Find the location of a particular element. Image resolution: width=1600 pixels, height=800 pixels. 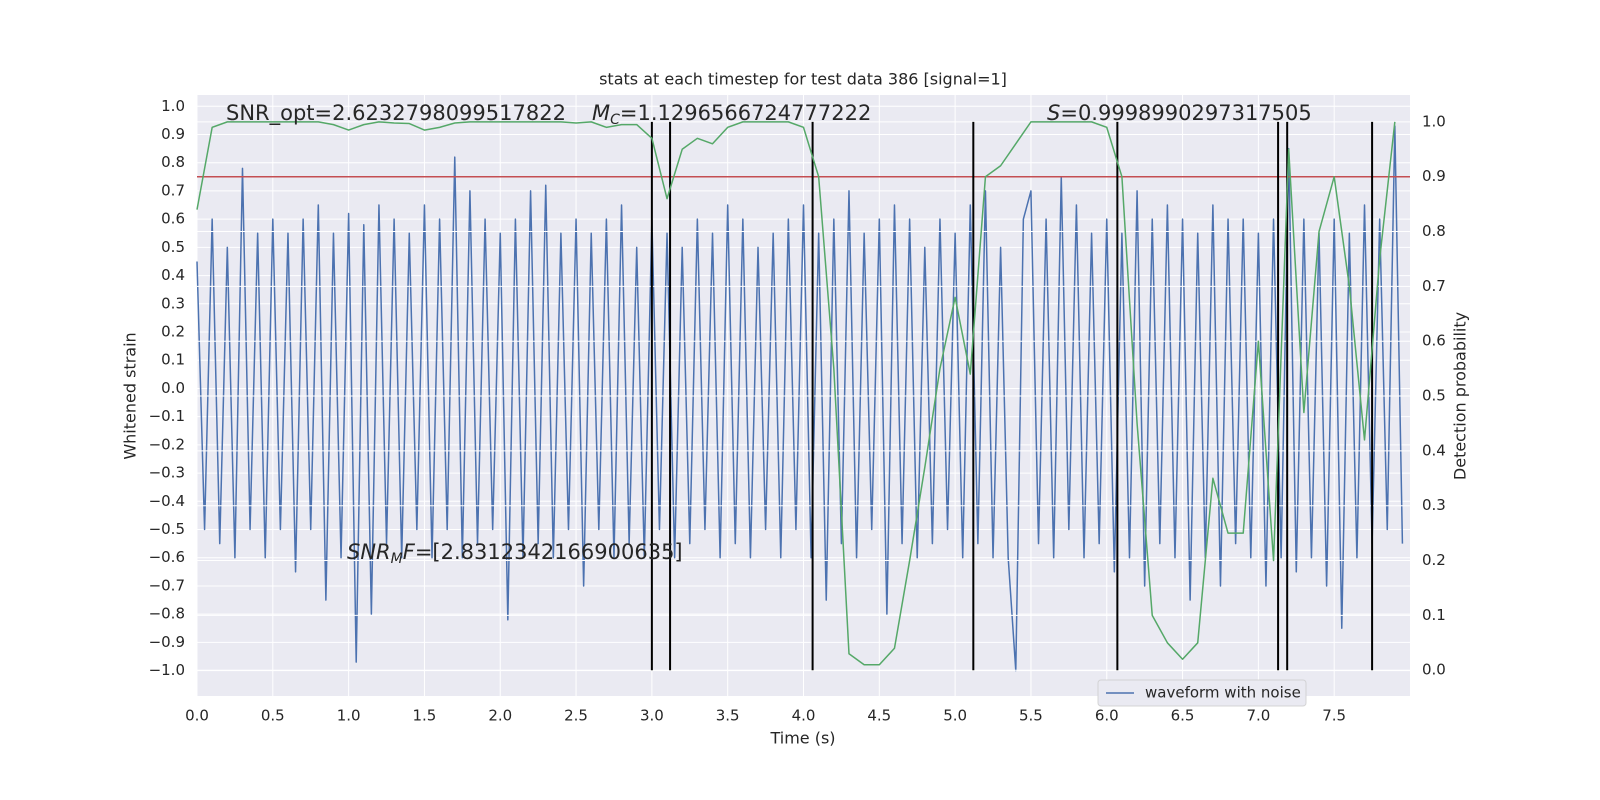

annotation-part: S is located at coordinates (1053, 113).